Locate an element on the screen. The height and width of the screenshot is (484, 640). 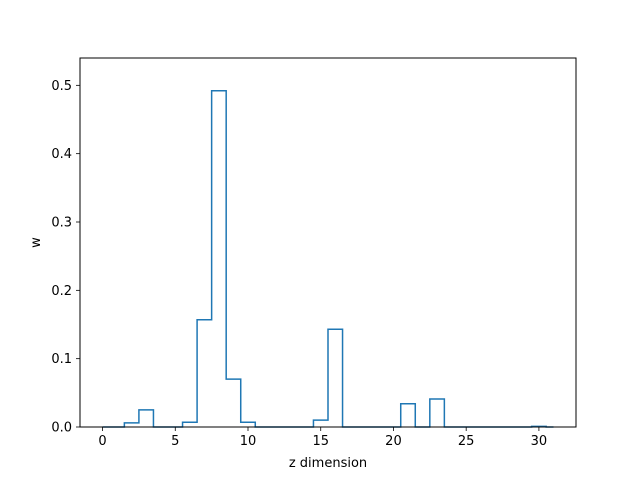
y-tick-label: 0.4 is located at coordinates (61, 154).